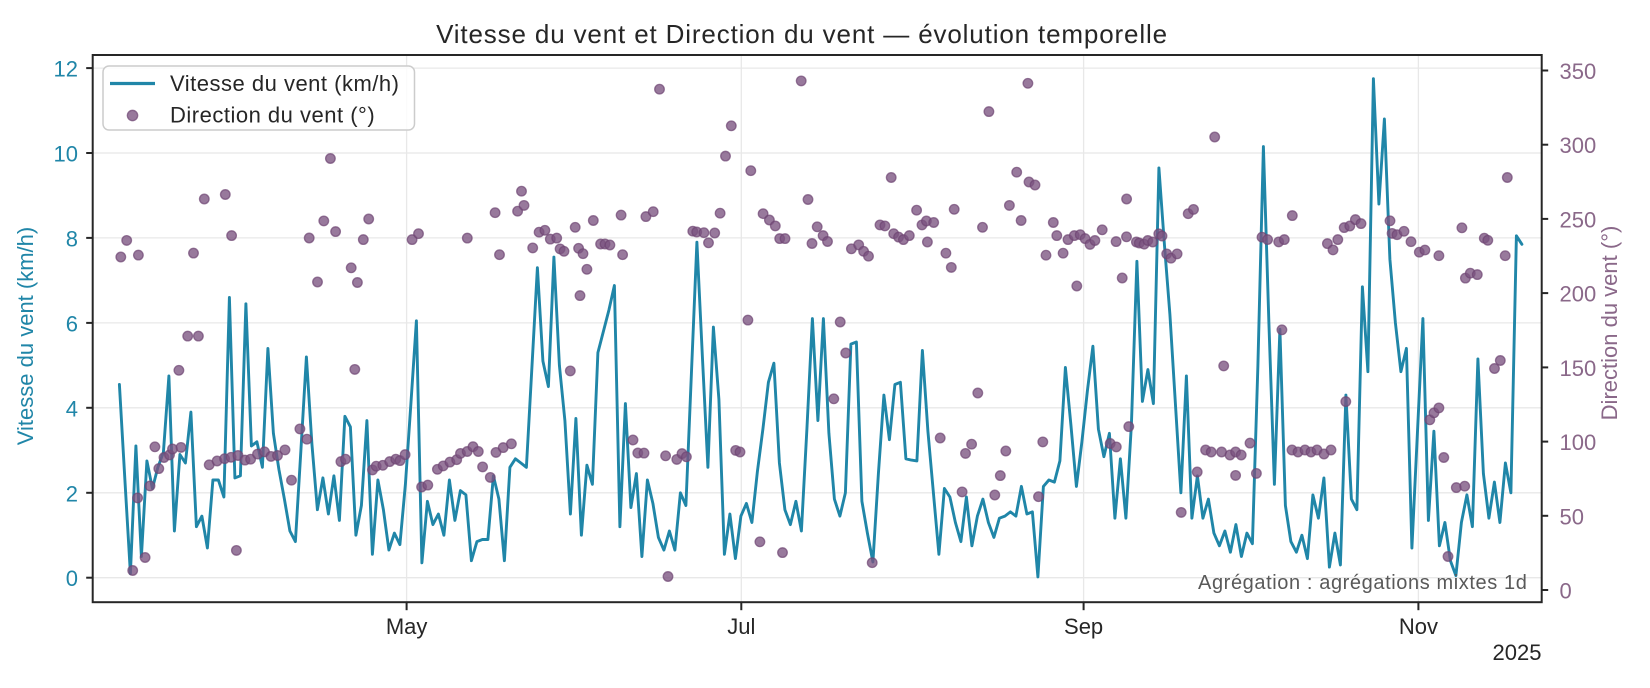 The image size is (1650, 688). I want to click on svg-text: 2, so click(72, 493).